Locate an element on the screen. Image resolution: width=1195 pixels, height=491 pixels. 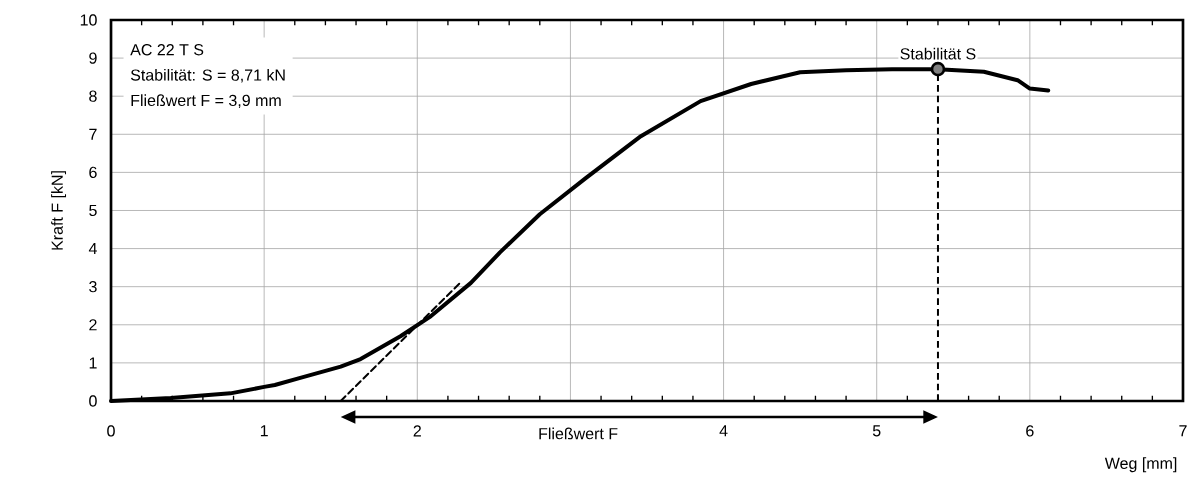
x-tick-label: 5 is located at coordinates (876, 431).